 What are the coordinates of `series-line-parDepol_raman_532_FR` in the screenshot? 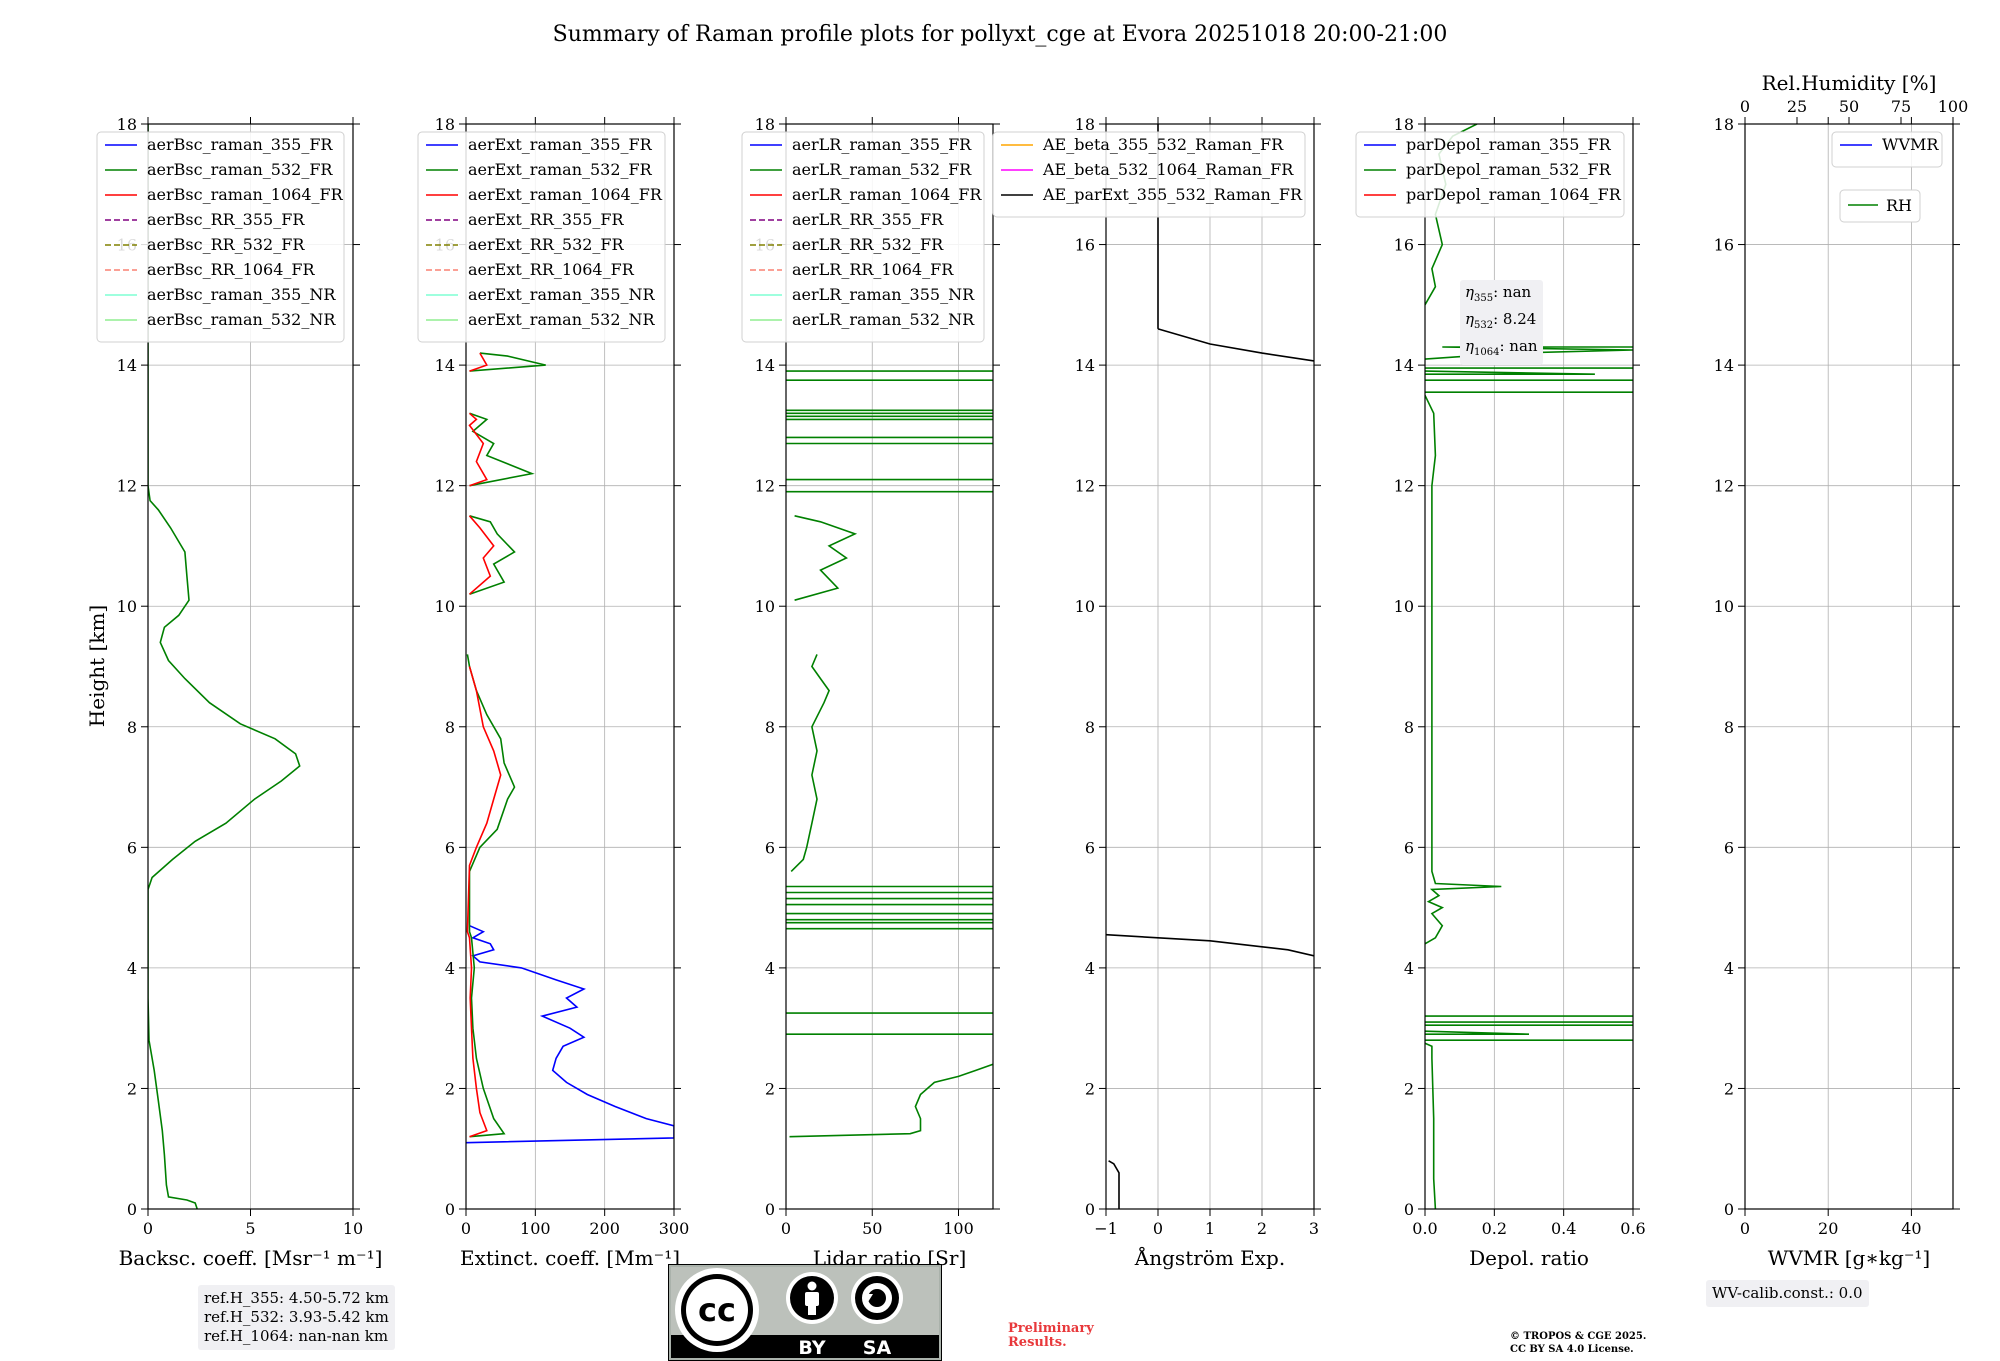 It's located at (1529, 666).